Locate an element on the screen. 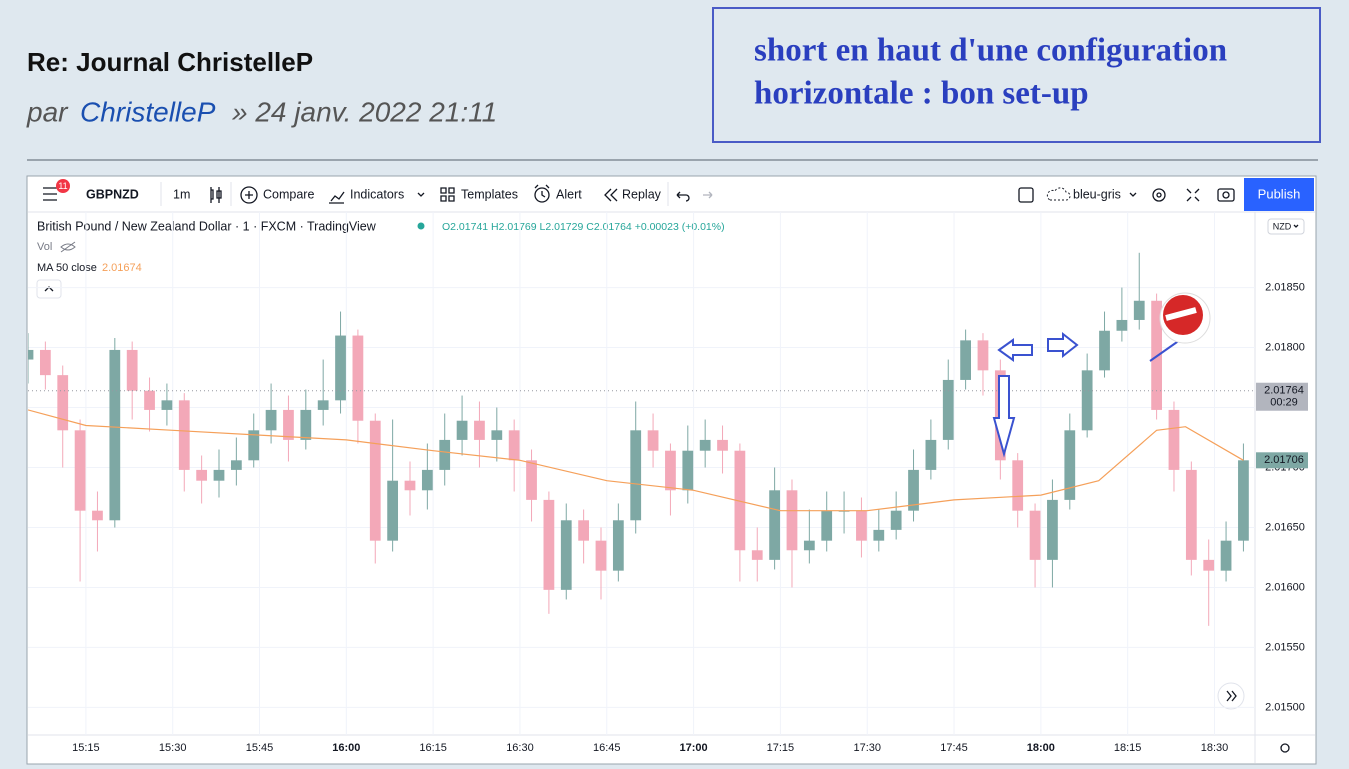 The image size is (1349, 769). replay-icon is located at coordinates (611, 195).